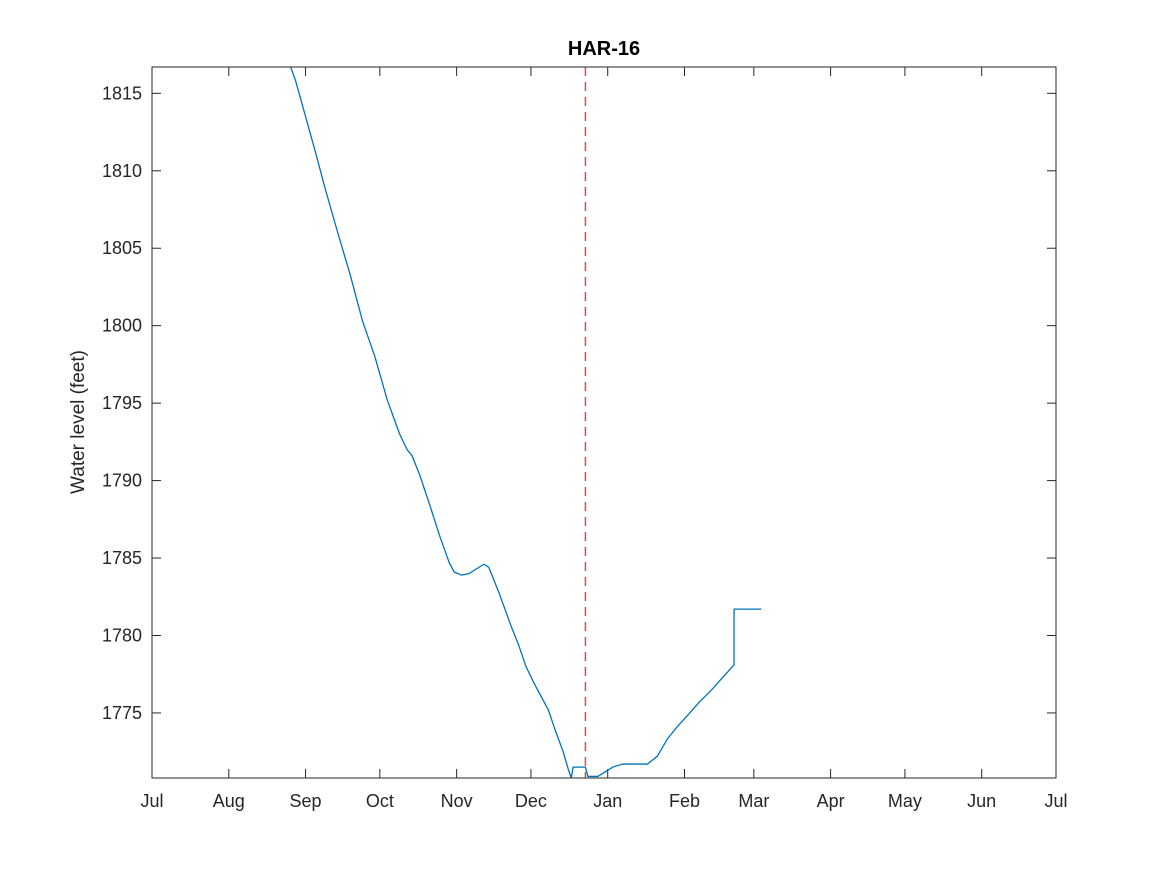 The image size is (1167, 875). What do you see at coordinates (229, 801) in the screenshot?
I see `x-tick-label: Aug` at bounding box center [229, 801].